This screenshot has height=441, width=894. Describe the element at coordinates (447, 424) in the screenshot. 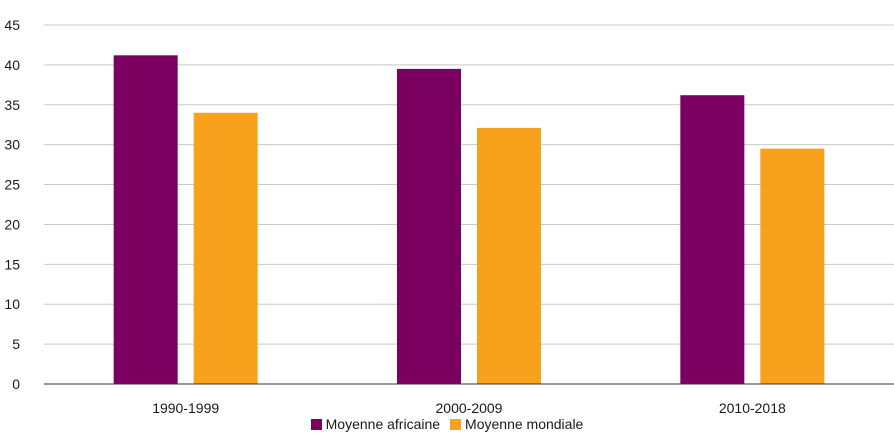

I see `legend: Moyenne africaine Moyenne mondiale` at that location.